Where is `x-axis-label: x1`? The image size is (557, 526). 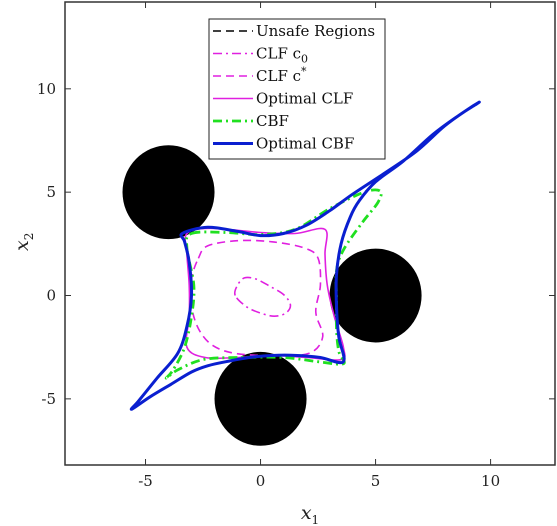
x-axis-label: x1 is located at coordinates (310, 514).